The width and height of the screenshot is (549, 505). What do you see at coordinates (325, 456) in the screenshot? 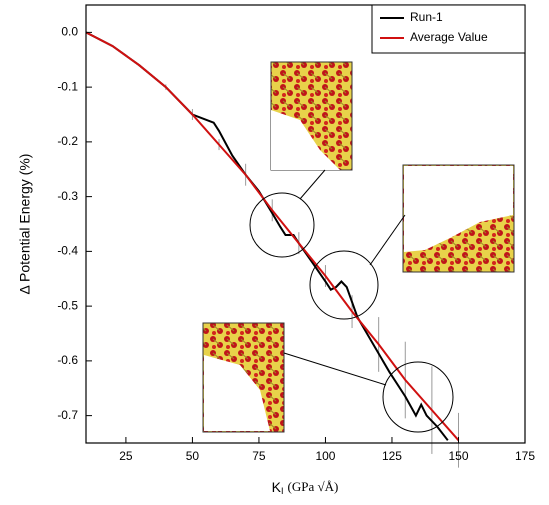
I see `x-tick-label: 100` at bounding box center [325, 456].